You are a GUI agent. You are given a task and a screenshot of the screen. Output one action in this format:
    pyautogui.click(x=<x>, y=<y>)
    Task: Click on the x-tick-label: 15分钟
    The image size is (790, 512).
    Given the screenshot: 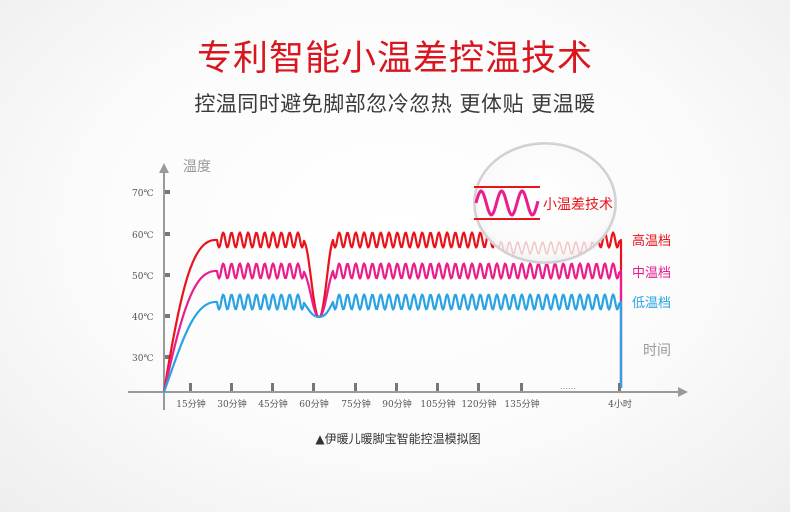 What is the action you would take?
    pyautogui.click(x=190, y=404)
    